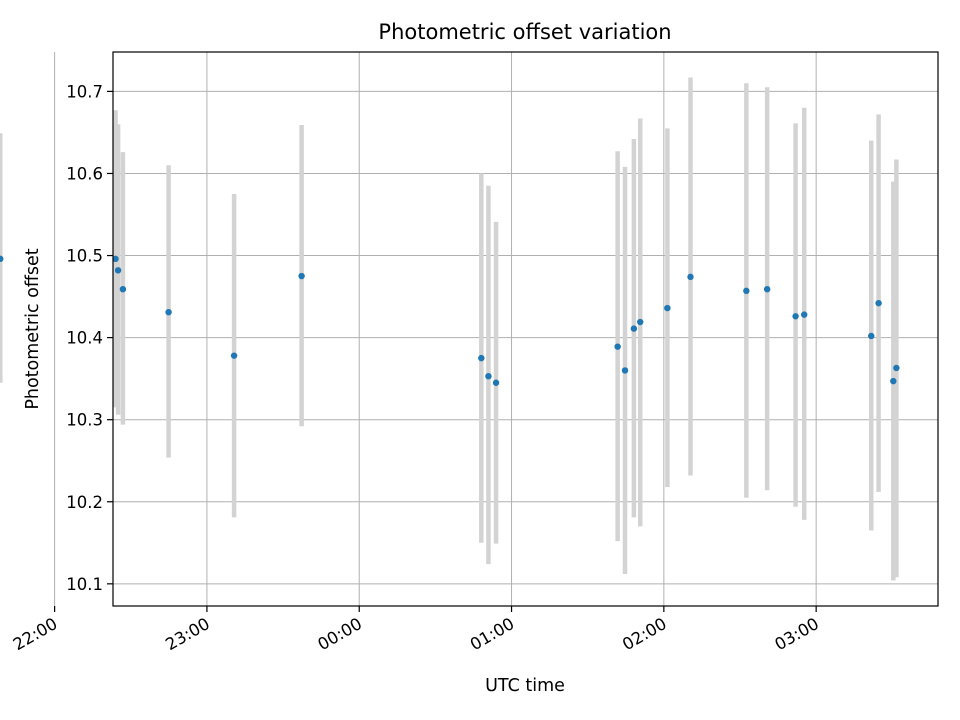 This screenshot has height=720, width=960. What do you see at coordinates (525, 686) in the screenshot?
I see `x-axis-label: UTC time` at bounding box center [525, 686].